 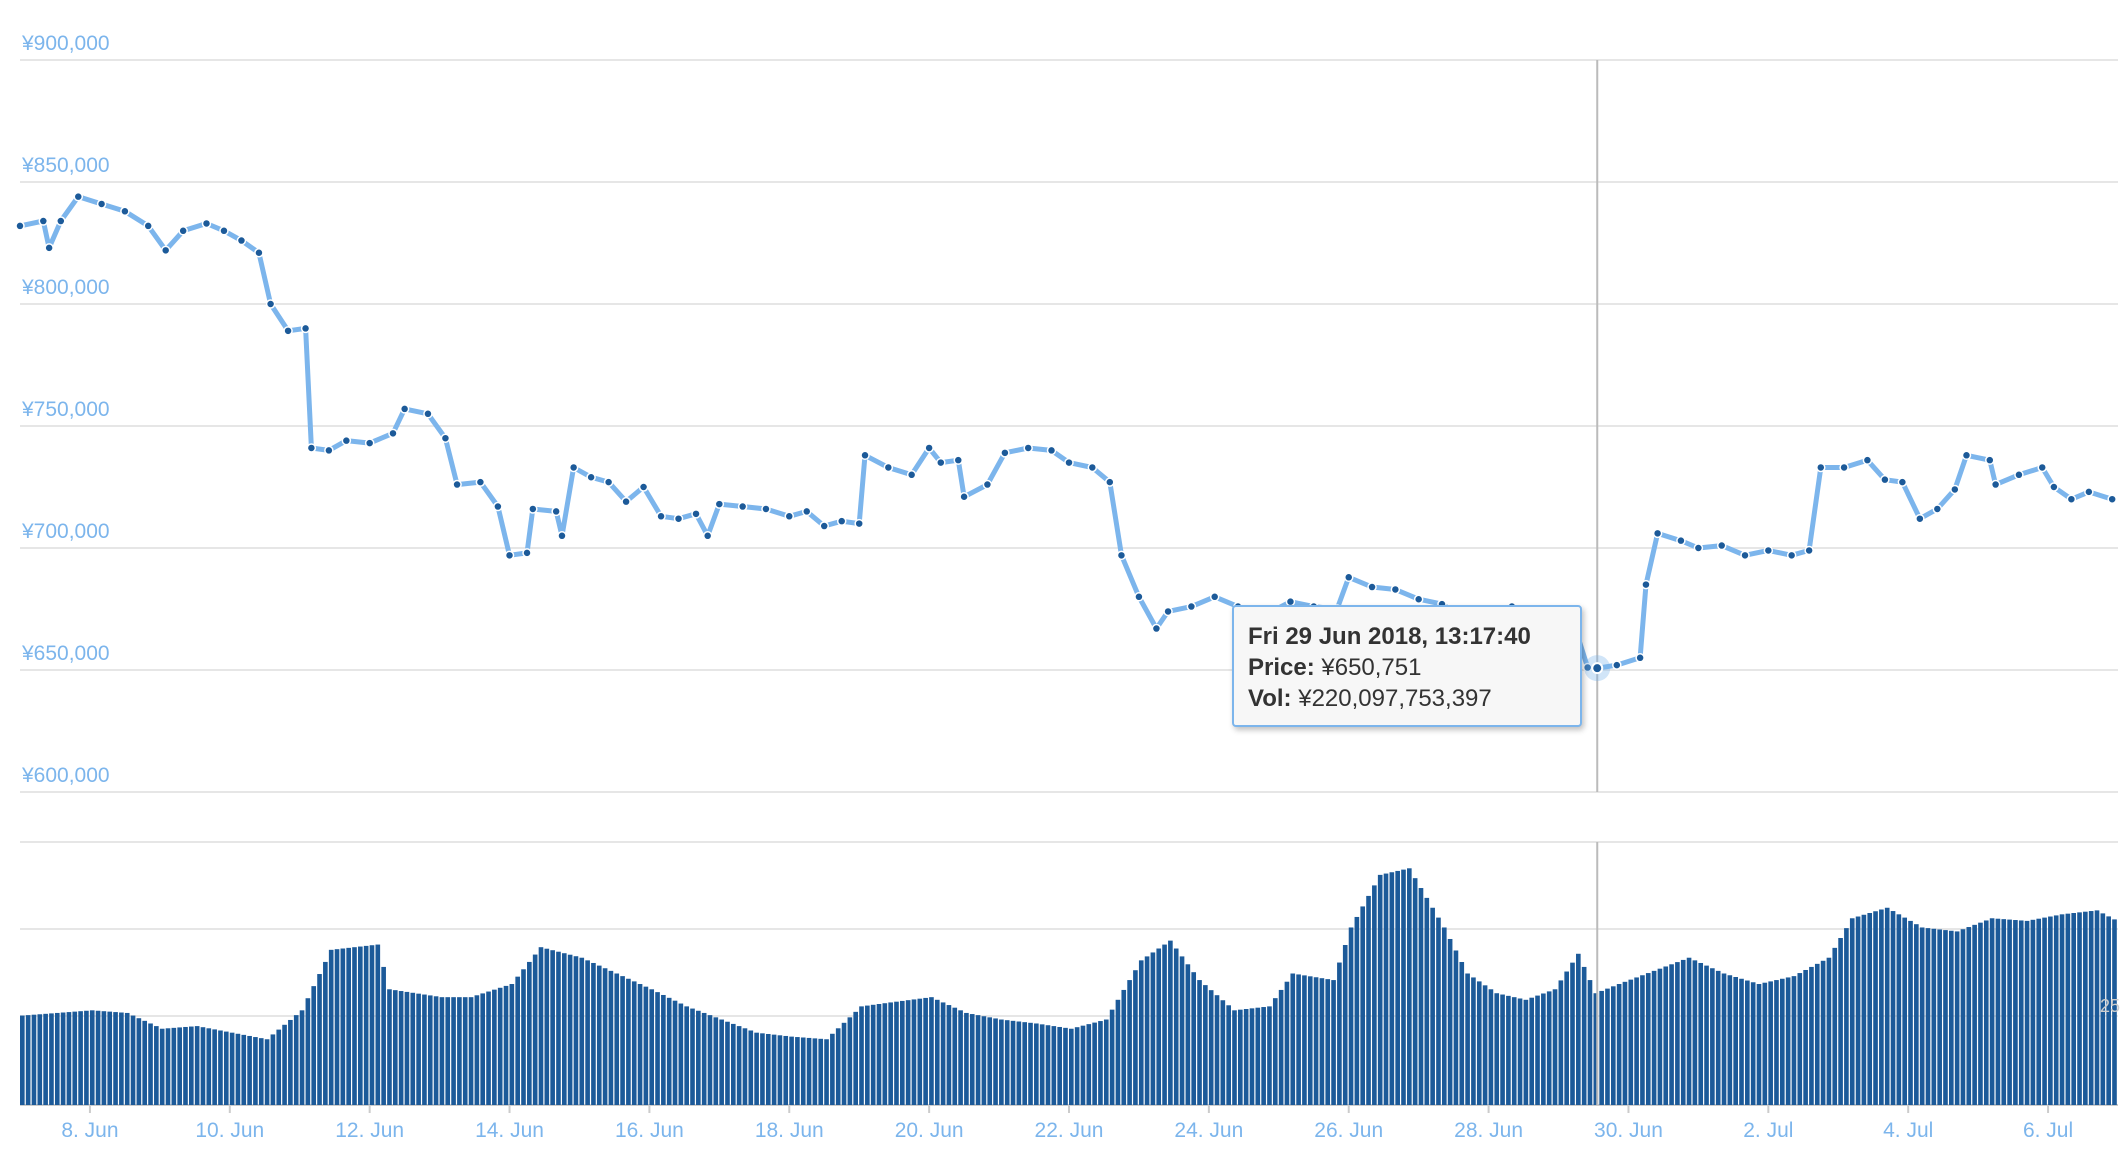 What do you see at coordinates (1069, 1130) in the screenshot?
I see `x-tick-label: 22. Jun` at bounding box center [1069, 1130].